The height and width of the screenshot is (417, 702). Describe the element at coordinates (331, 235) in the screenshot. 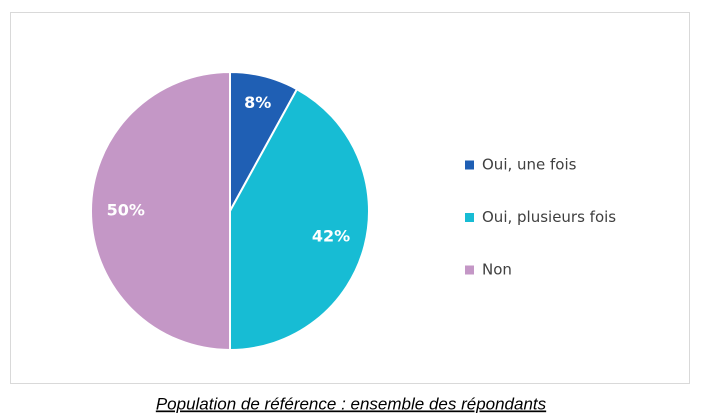

I see `value-label: 42%` at that location.